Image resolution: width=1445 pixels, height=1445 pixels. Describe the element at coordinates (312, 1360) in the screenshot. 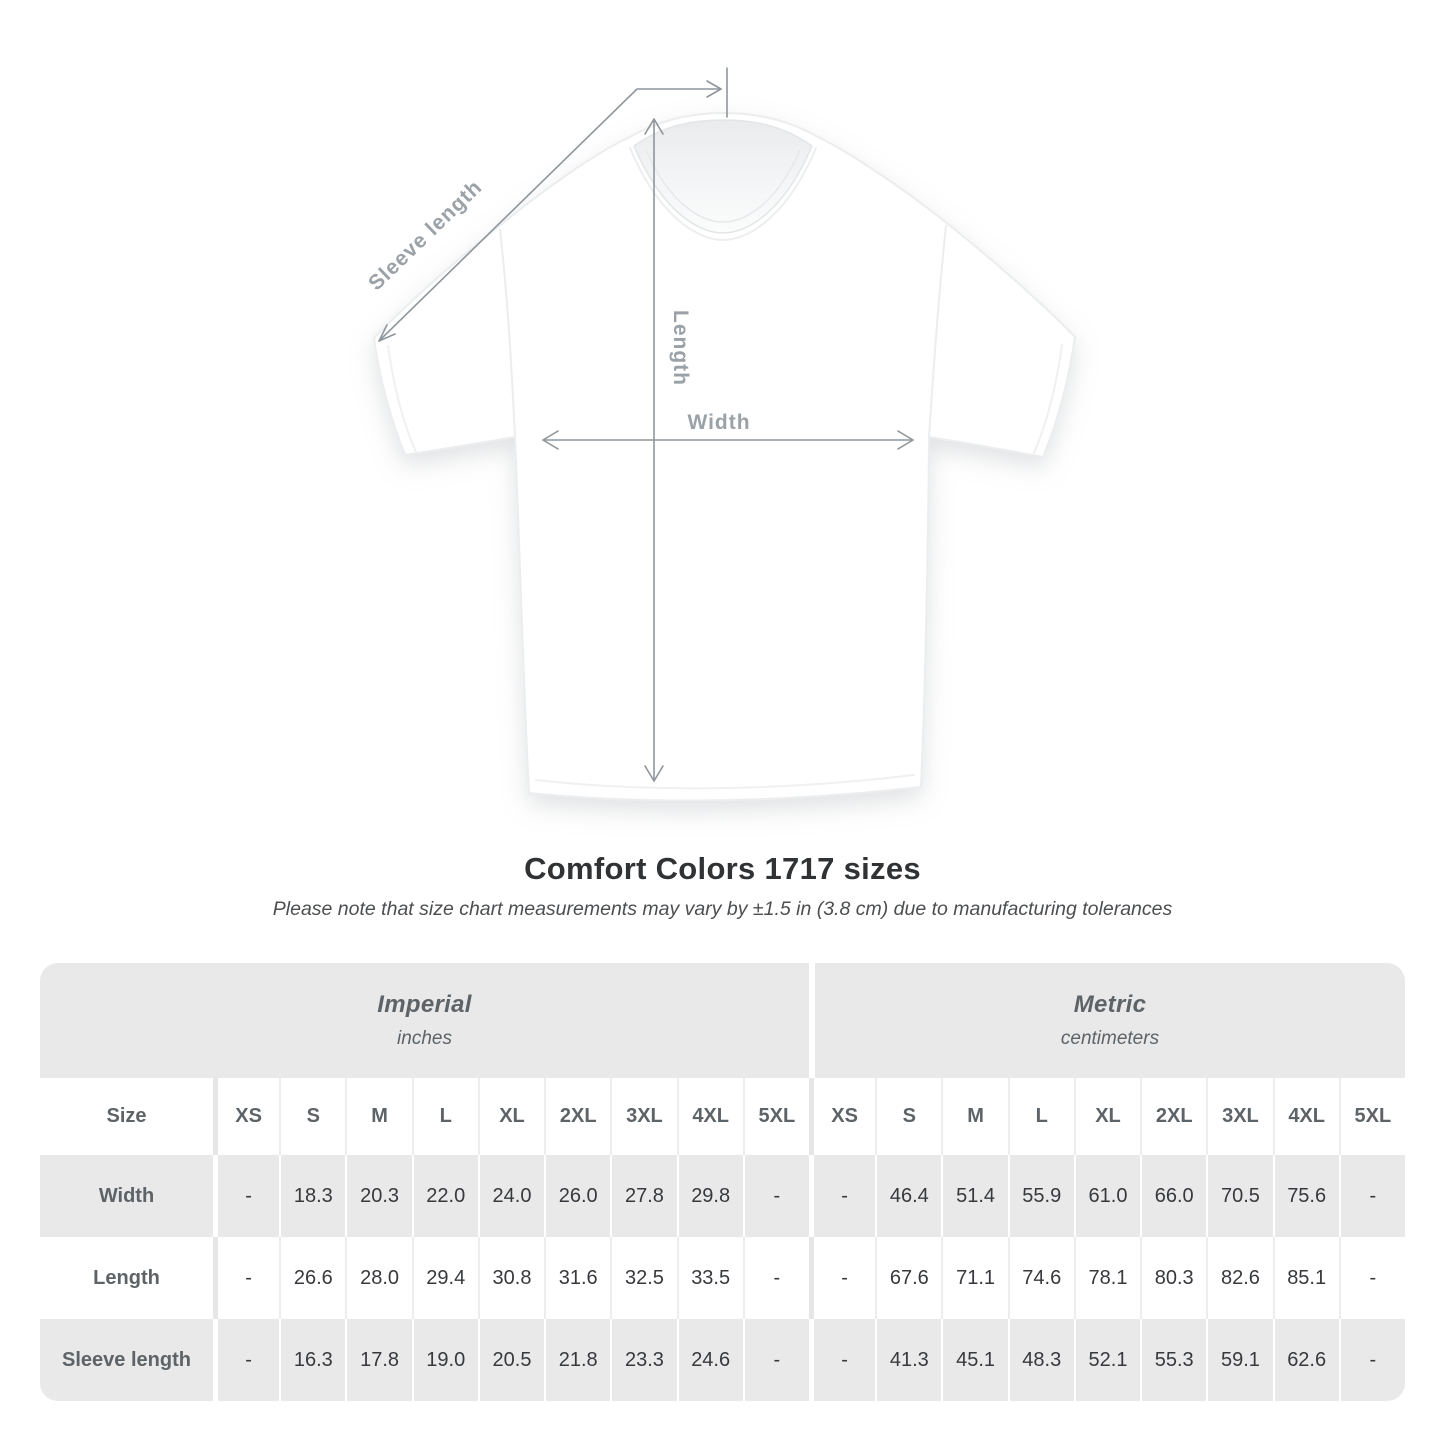

I see `imperial-value-cell: 16.3` at that location.